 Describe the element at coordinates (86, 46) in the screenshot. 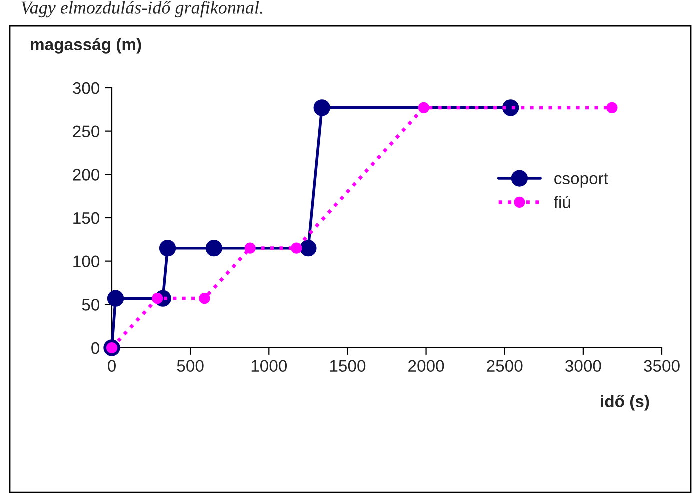

I see `y-axis-title: magasság (m)` at that location.